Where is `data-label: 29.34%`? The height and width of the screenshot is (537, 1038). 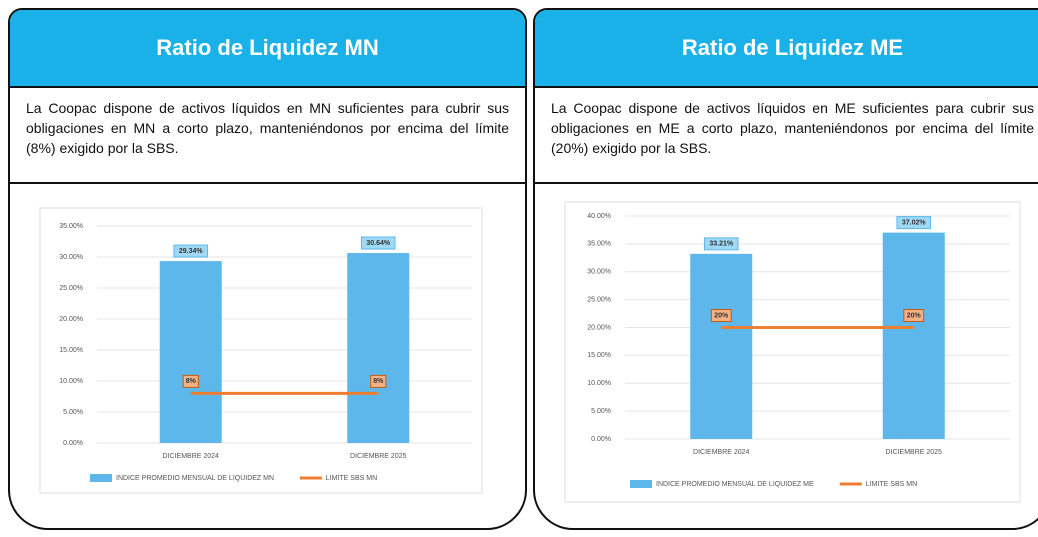
data-label: 29.34% is located at coordinates (191, 251).